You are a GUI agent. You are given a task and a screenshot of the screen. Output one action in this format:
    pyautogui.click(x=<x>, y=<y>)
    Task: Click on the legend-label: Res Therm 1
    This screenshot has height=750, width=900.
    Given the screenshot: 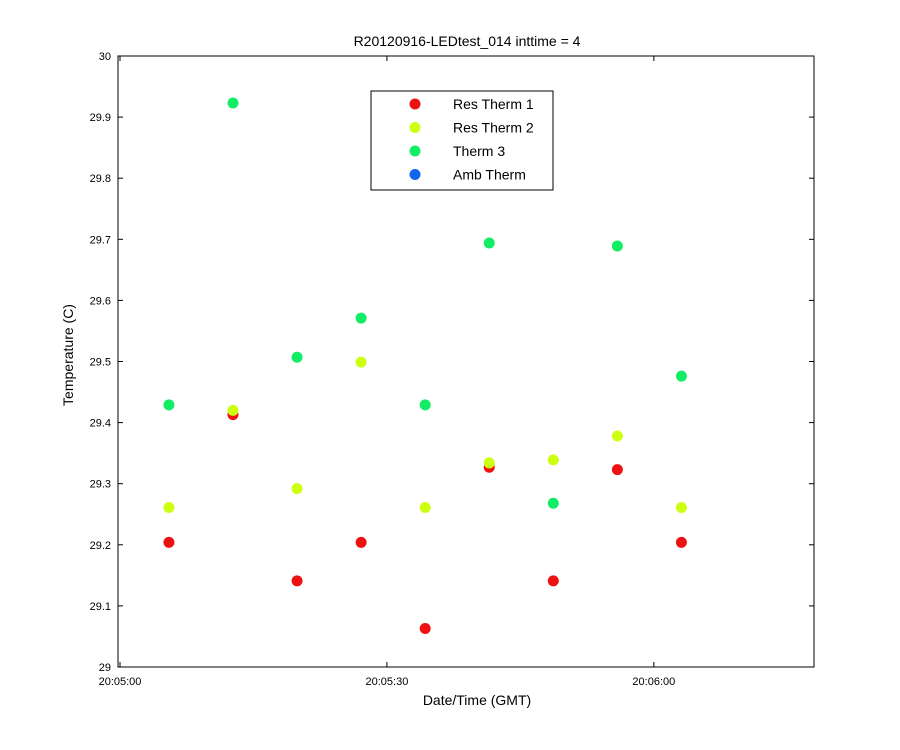 What is the action you would take?
    pyautogui.click(x=493, y=104)
    